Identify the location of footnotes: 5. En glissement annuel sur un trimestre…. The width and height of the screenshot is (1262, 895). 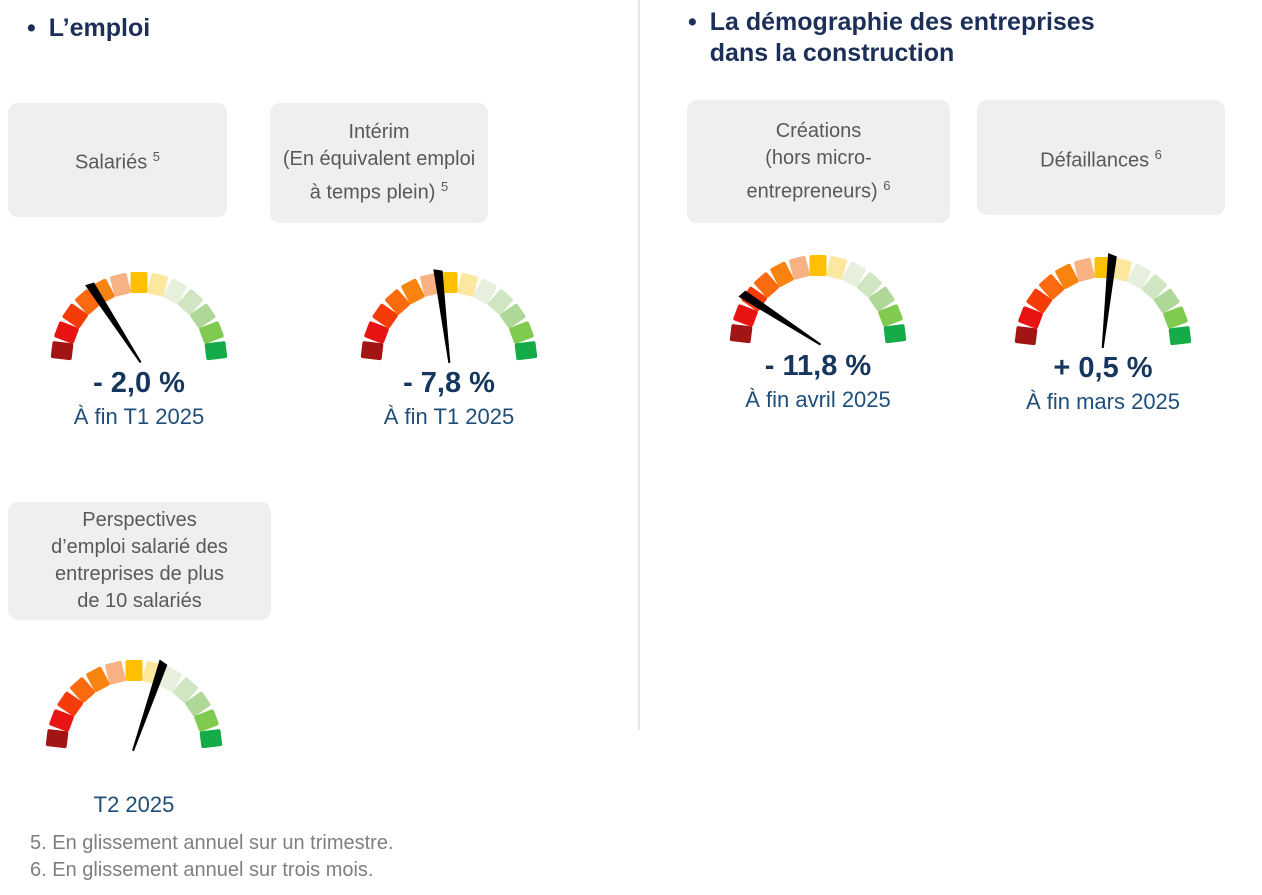
(212, 857).